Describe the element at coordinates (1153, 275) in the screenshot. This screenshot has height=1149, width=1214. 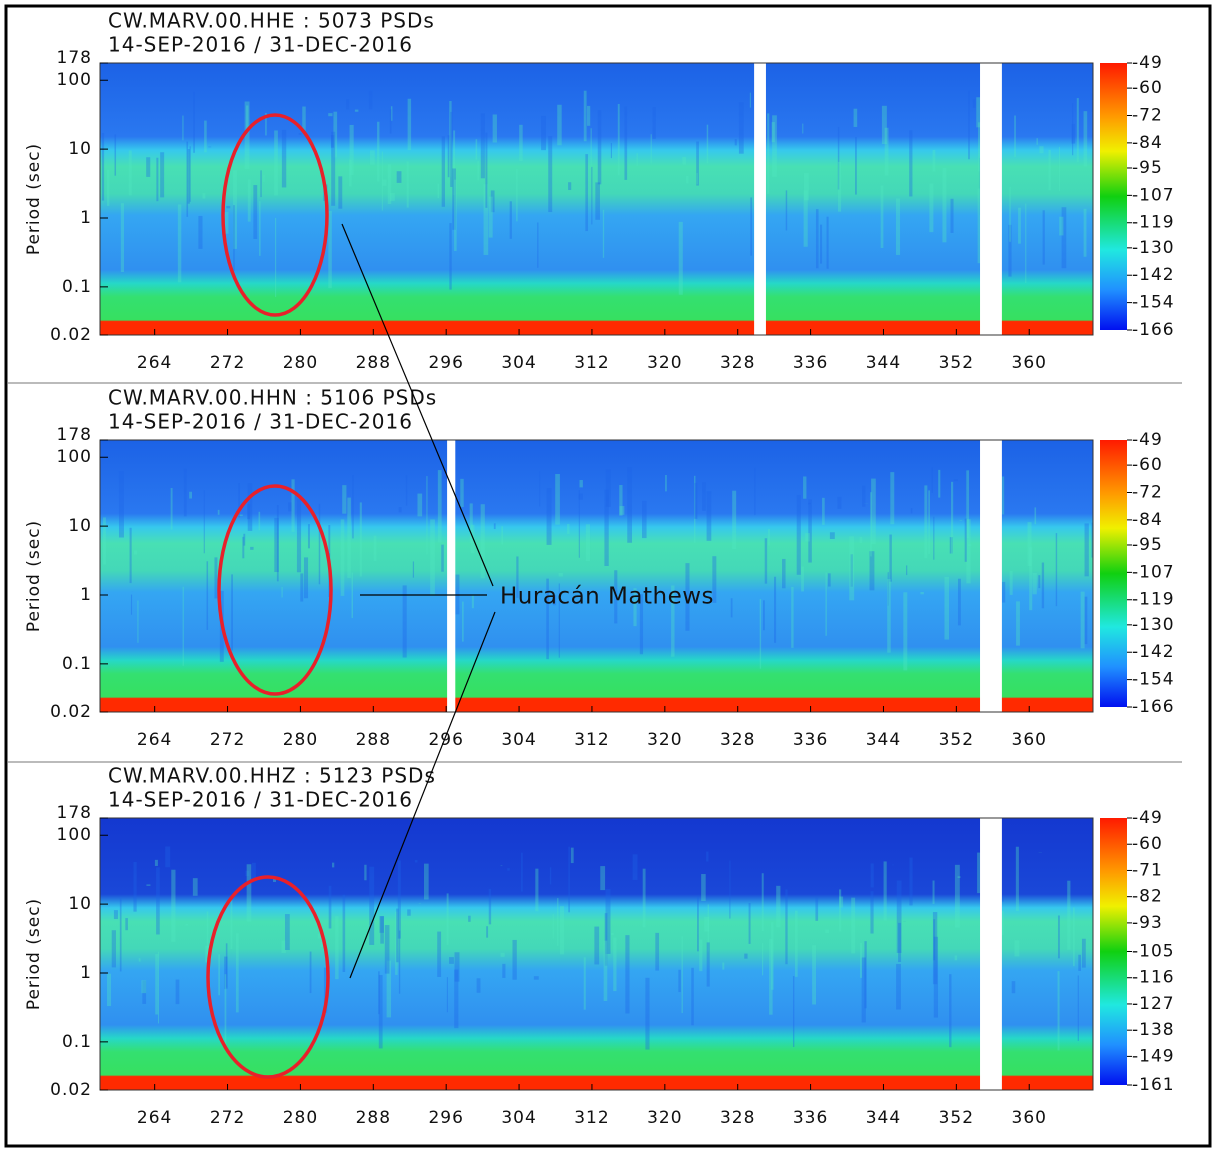
I see `colorbar-tick-label: -142` at that location.